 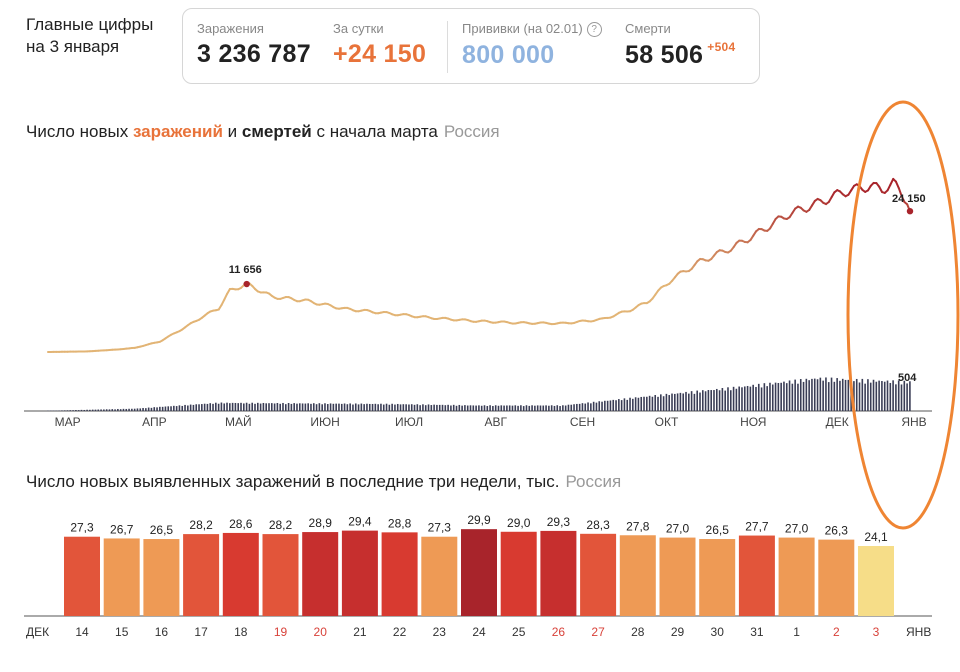 I want to click on highlight-circle, so click(x=903, y=315).